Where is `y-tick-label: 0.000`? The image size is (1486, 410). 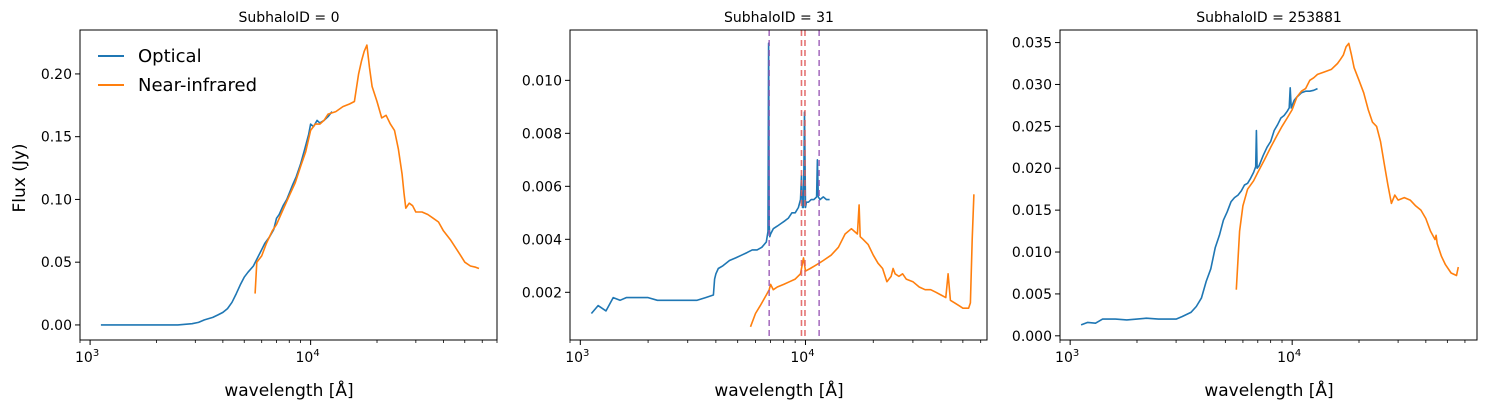 y-tick-label: 0.000 is located at coordinates (1032, 337).